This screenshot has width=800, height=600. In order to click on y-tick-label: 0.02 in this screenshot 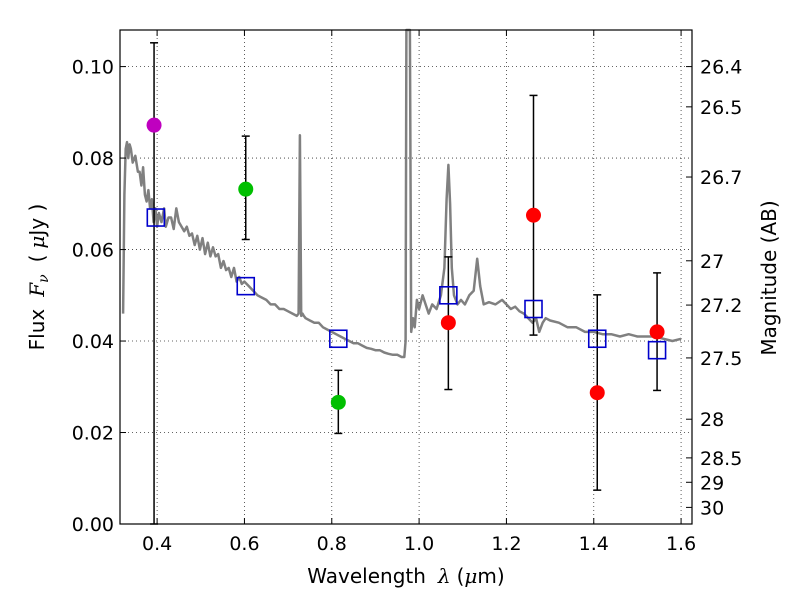, I will do `click(93, 434)`.